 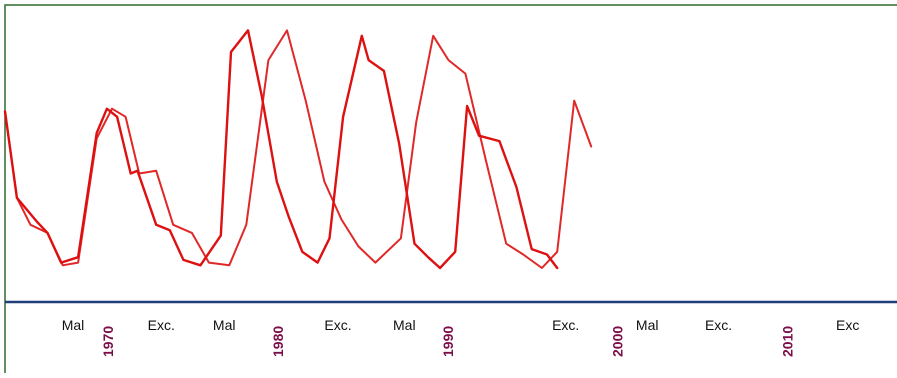 What do you see at coordinates (278, 341) in the screenshot?
I see `year-tick-label: 1980` at bounding box center [278, 341].